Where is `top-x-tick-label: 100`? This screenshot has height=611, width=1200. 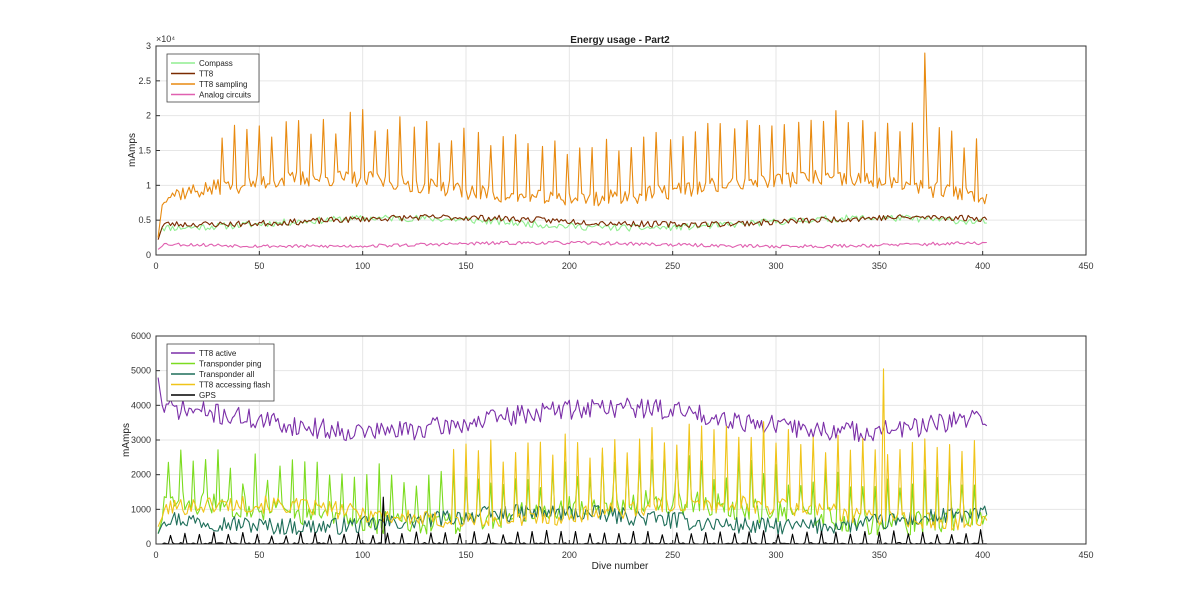 top-x-tick-label: 100 is located at coordinates (362, 266).